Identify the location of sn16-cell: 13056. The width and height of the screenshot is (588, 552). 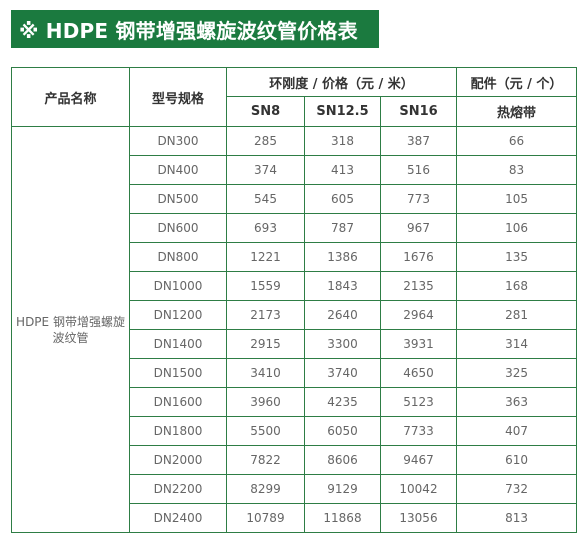
(418, 518).